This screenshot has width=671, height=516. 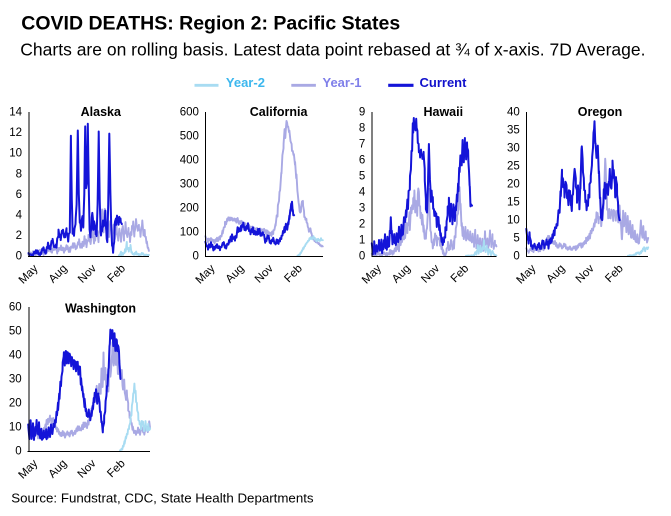 I want to click on svg-text: California, so click(x=279, y=112).